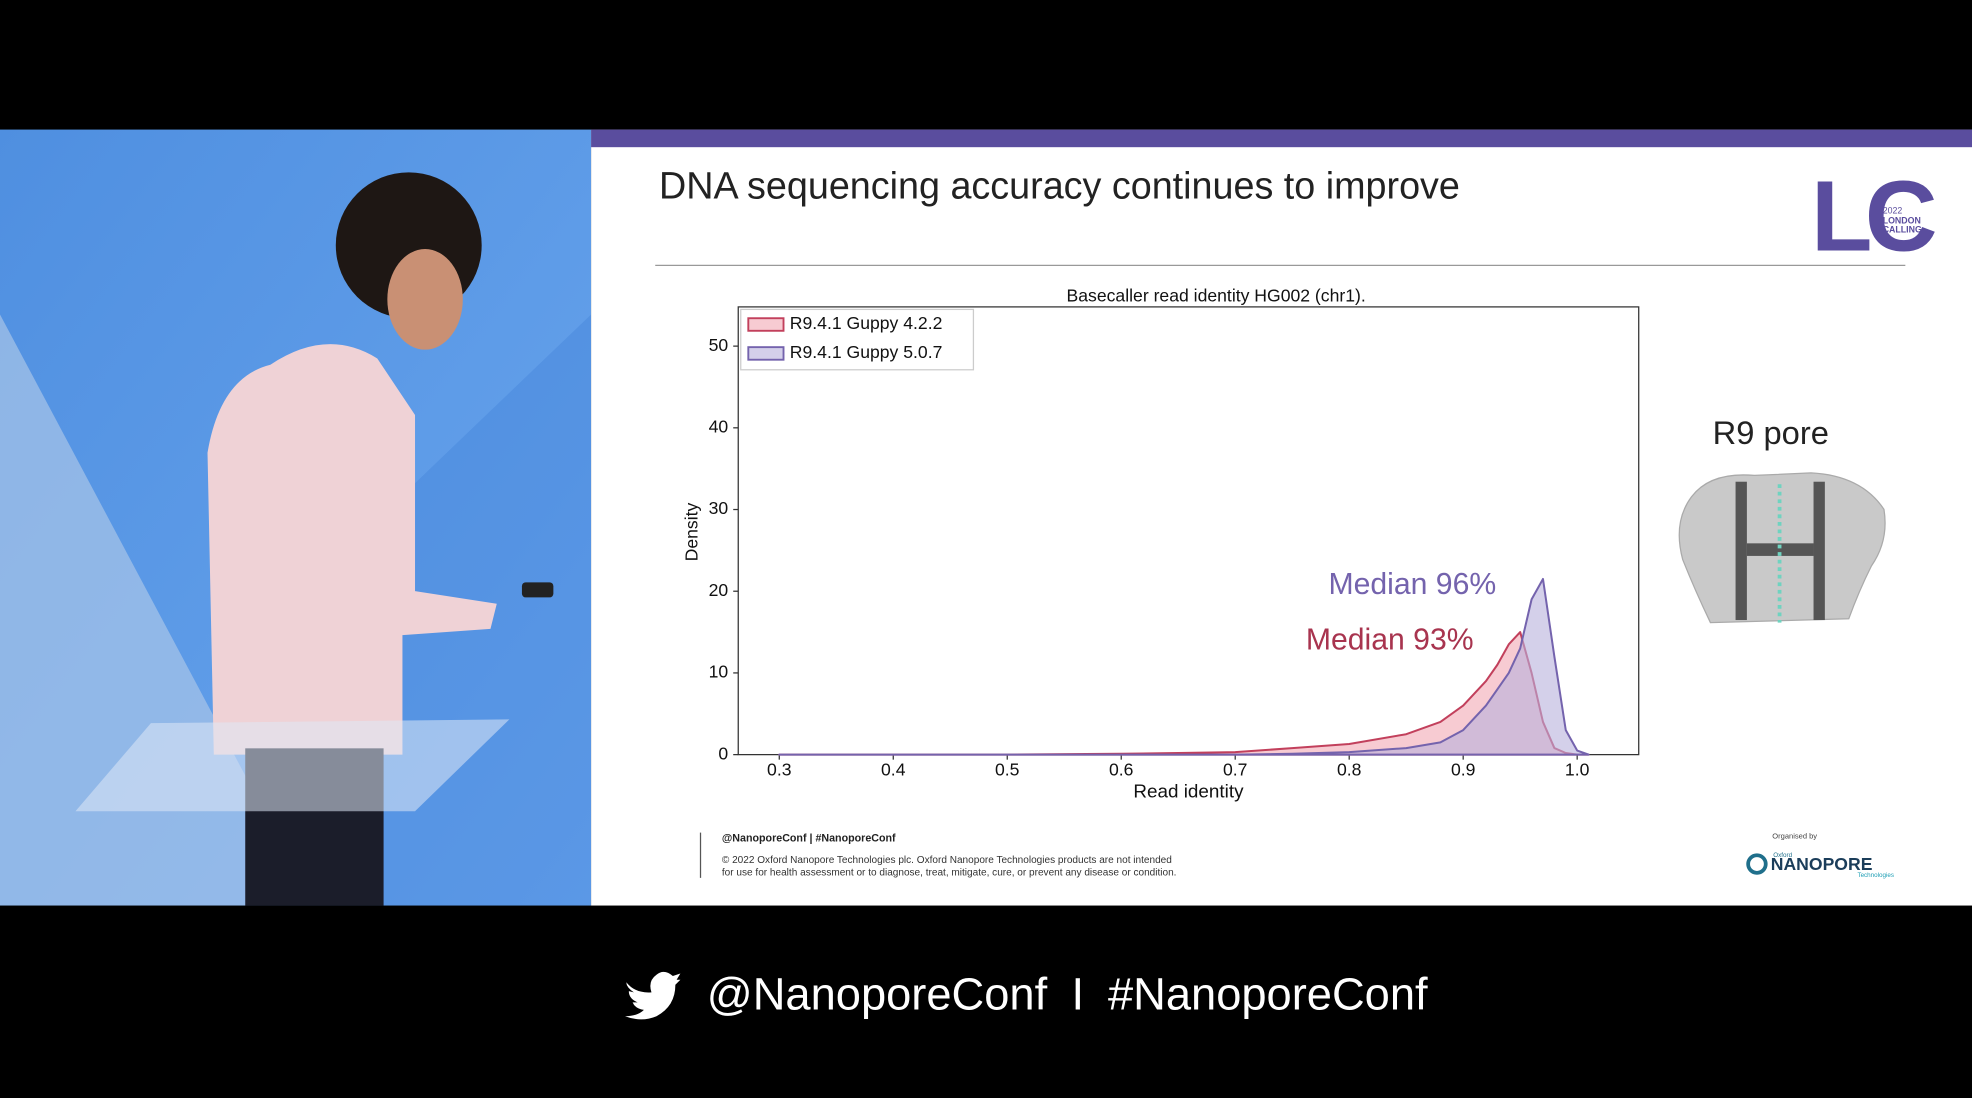 The height and width of the screenshot is (1098, 1972). Describe the element at coordinates (1822, 864) in the screenshot. I see `organiser-name: NANOPORE` at that location.